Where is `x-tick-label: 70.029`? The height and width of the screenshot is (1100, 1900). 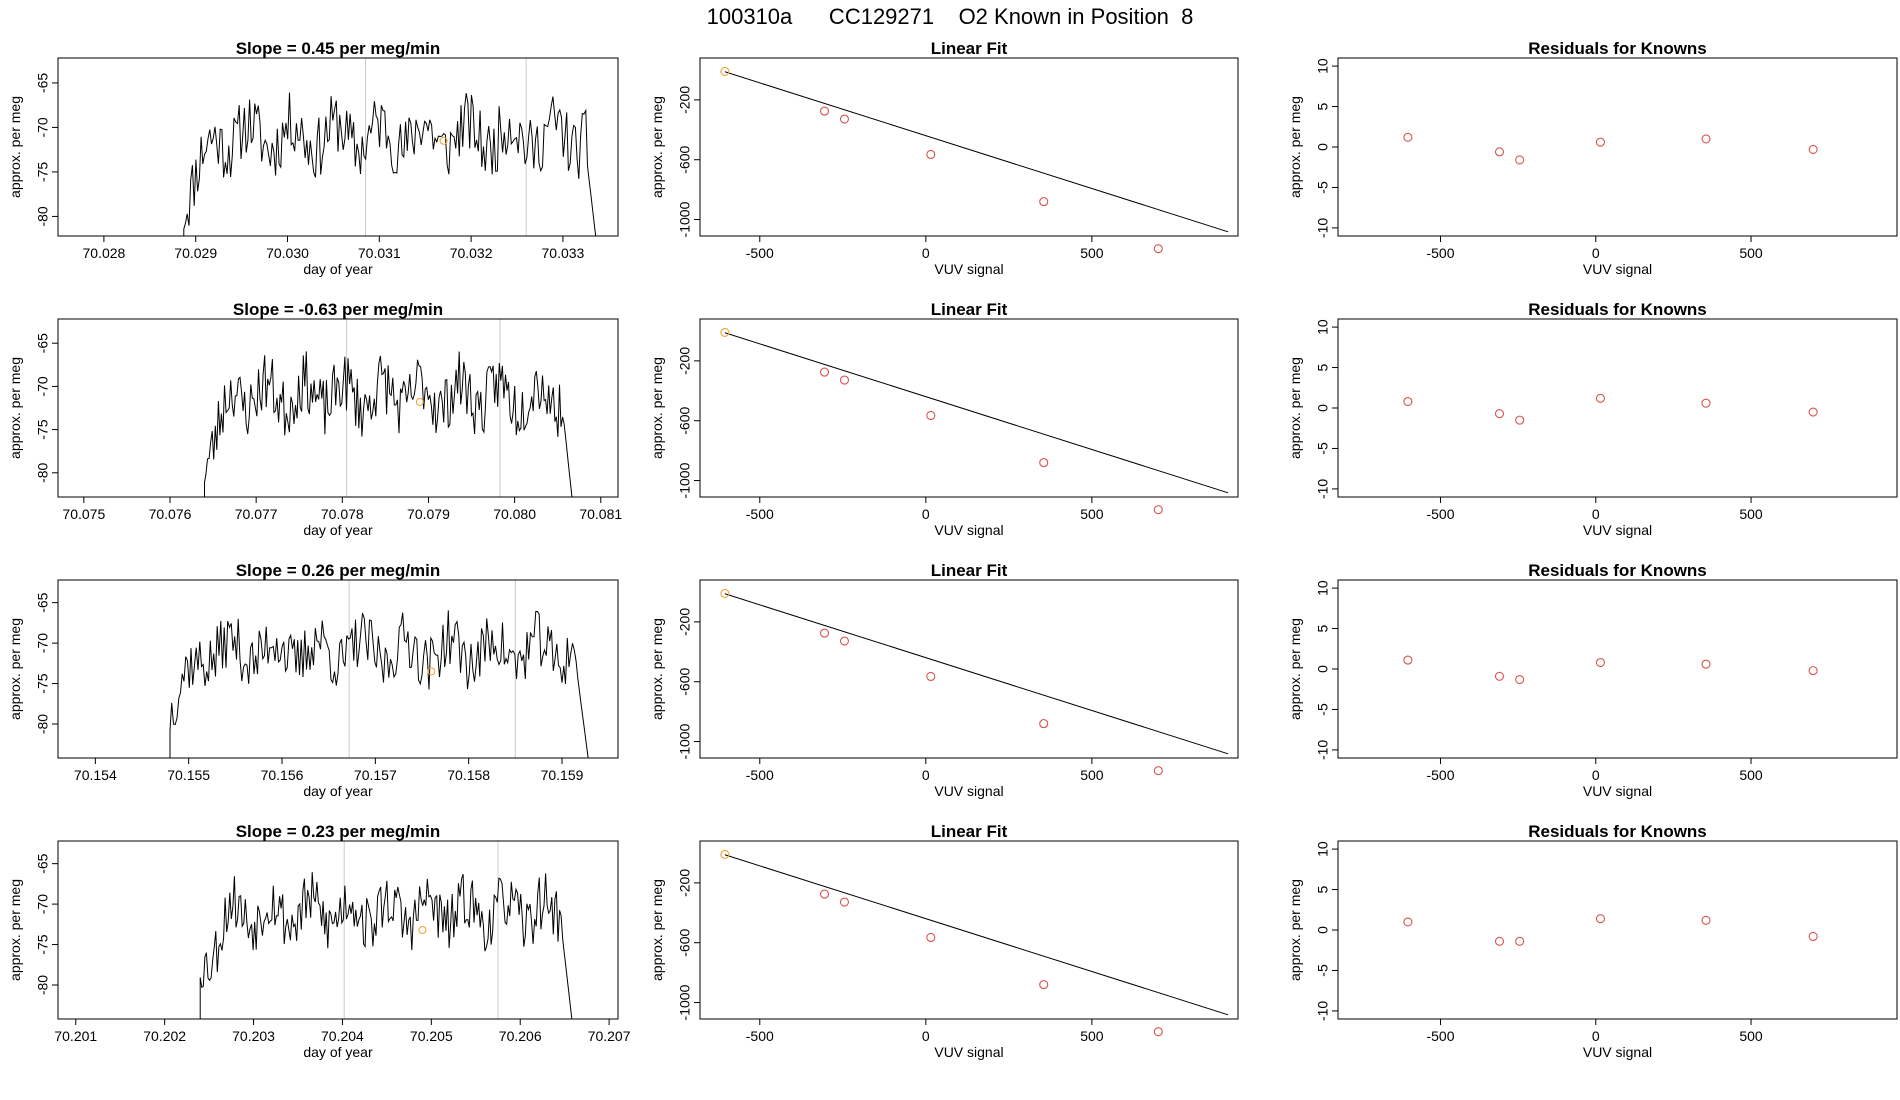
x-tick-label: 70.029 is located at coordinates (195, 253).